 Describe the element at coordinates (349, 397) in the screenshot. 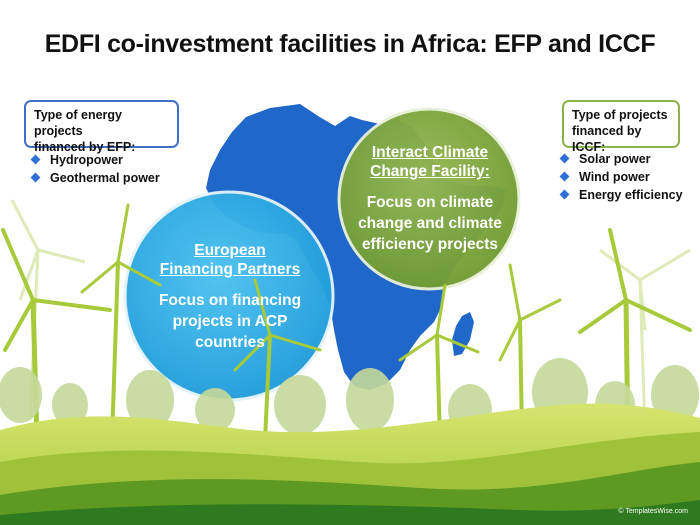

I see `trees` at that location.